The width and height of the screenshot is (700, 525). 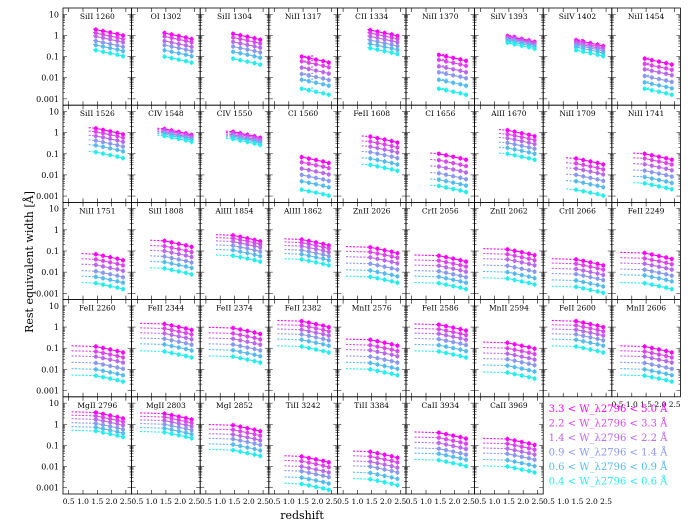 What do you see at coordinates (52, 57) in the screenshot?
I see `y-tick-label: 0.1` at bounding box center [52, 57].